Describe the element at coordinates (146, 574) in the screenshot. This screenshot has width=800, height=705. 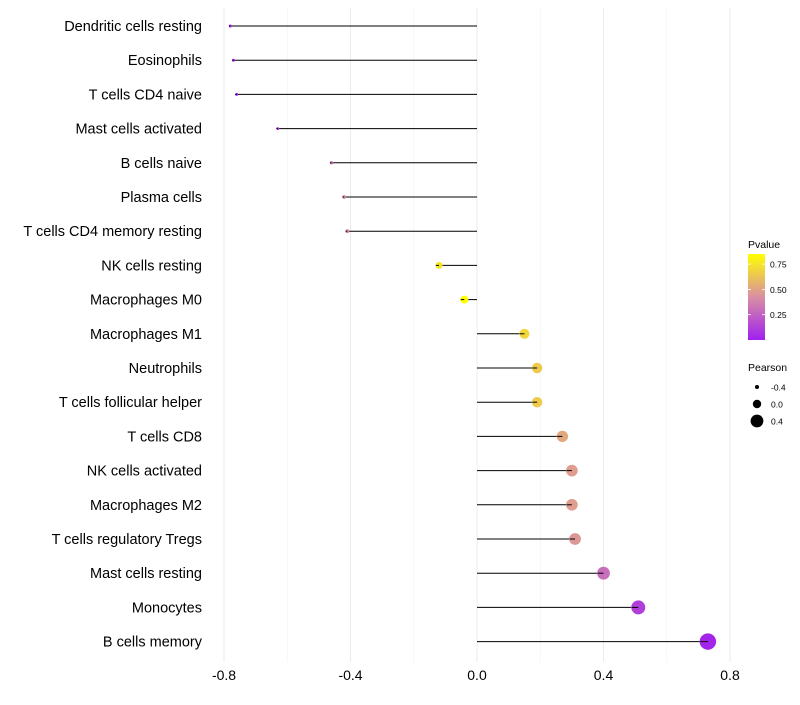
I see `category-label: Mast cells resting` at that location.